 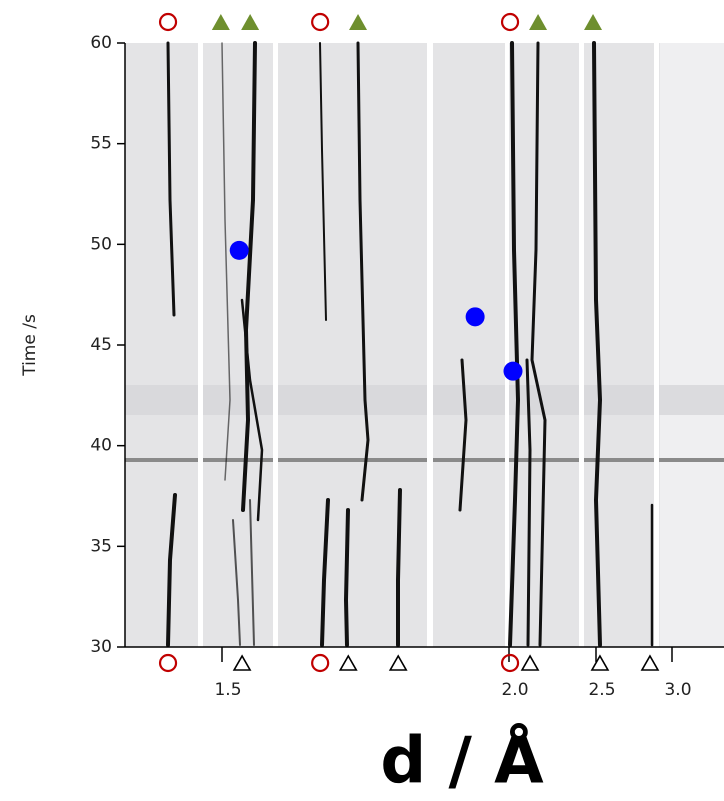 I want to click on y-tick-label: 30, so click(x=101, y=647).